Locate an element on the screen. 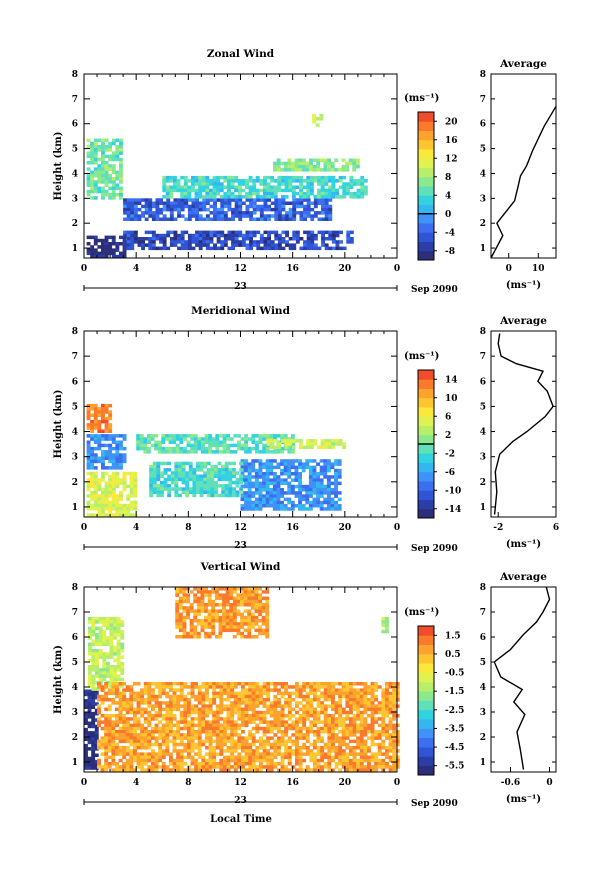 This screenshot has height=873, width=611. panel2-cell-r1 is located at coordinates (92, 436).